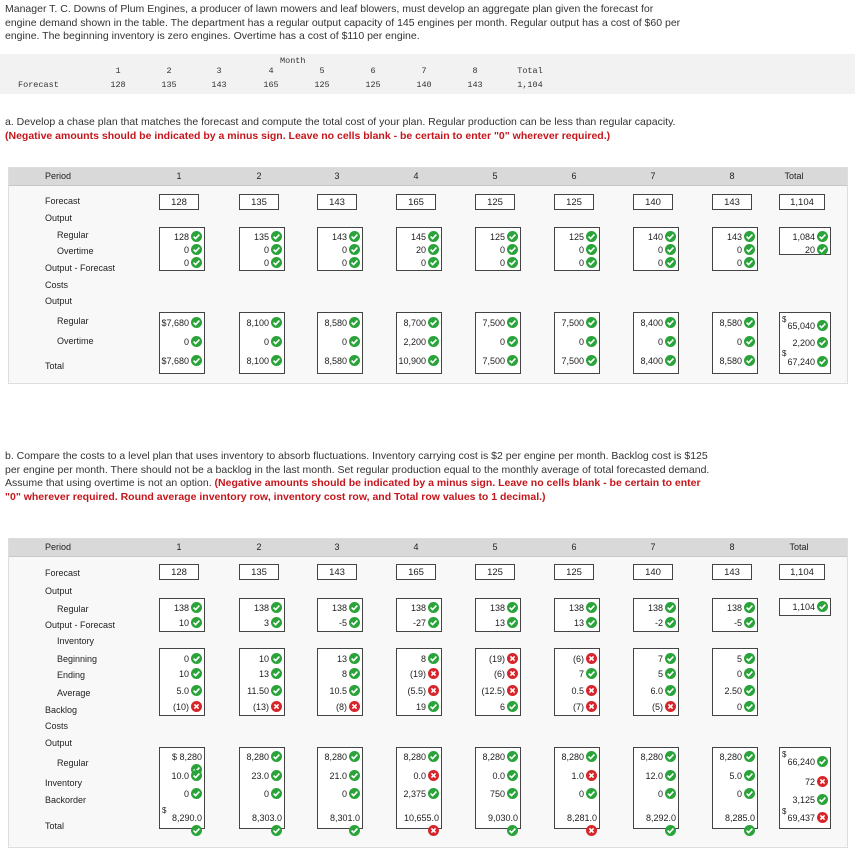 This screenshot has width=855, height=852. Describe the element at coordinates (348, 707) in the screenshot. I see `answer-input: (8)` at that location.